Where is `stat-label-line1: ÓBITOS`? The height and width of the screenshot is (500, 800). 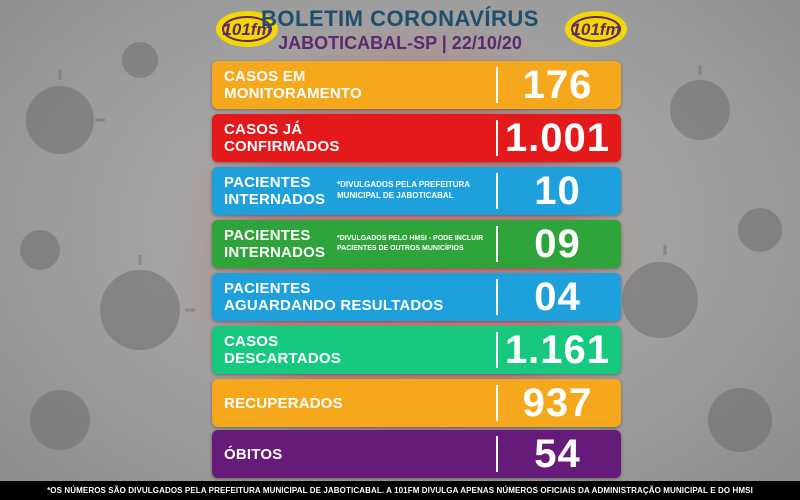 stat-label-line1: ÓBITOS is located at coordinates (253, 454).